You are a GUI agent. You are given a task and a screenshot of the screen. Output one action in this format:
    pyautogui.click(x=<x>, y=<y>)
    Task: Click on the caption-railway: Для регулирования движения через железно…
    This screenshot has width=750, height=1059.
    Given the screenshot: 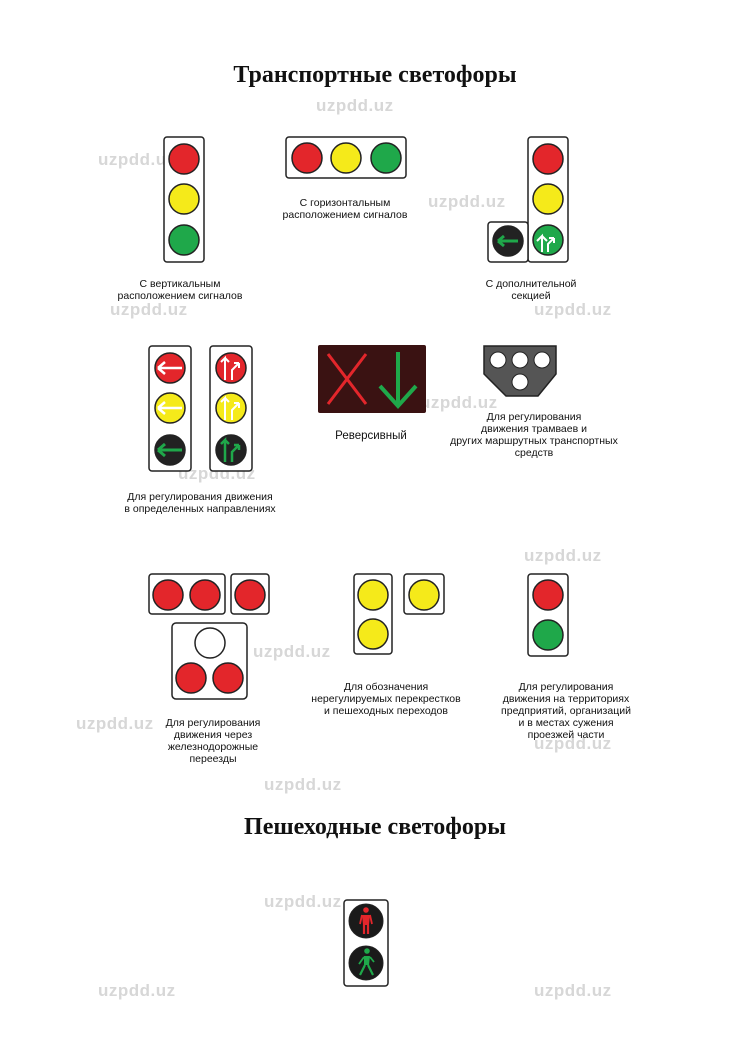 What is the action you would take?
    pyautogui.click(x=213, y=741)
    